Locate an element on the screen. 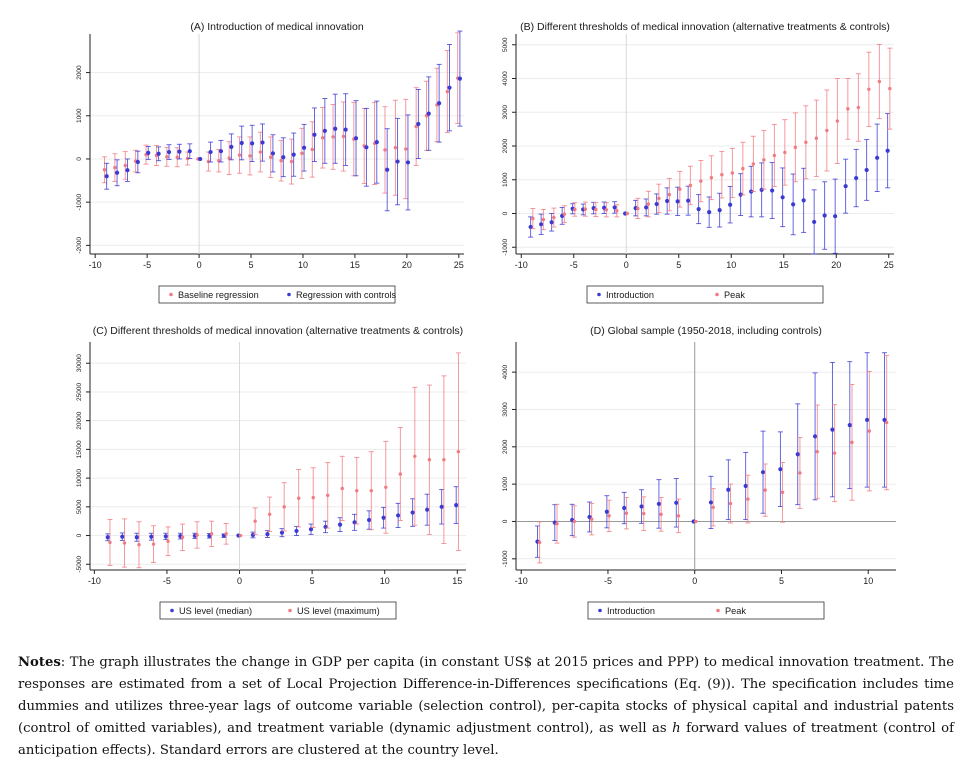 This screenshot has width=964, height=780. chart-b-x-tick-label: 20 is located at coordinates (836, 265).